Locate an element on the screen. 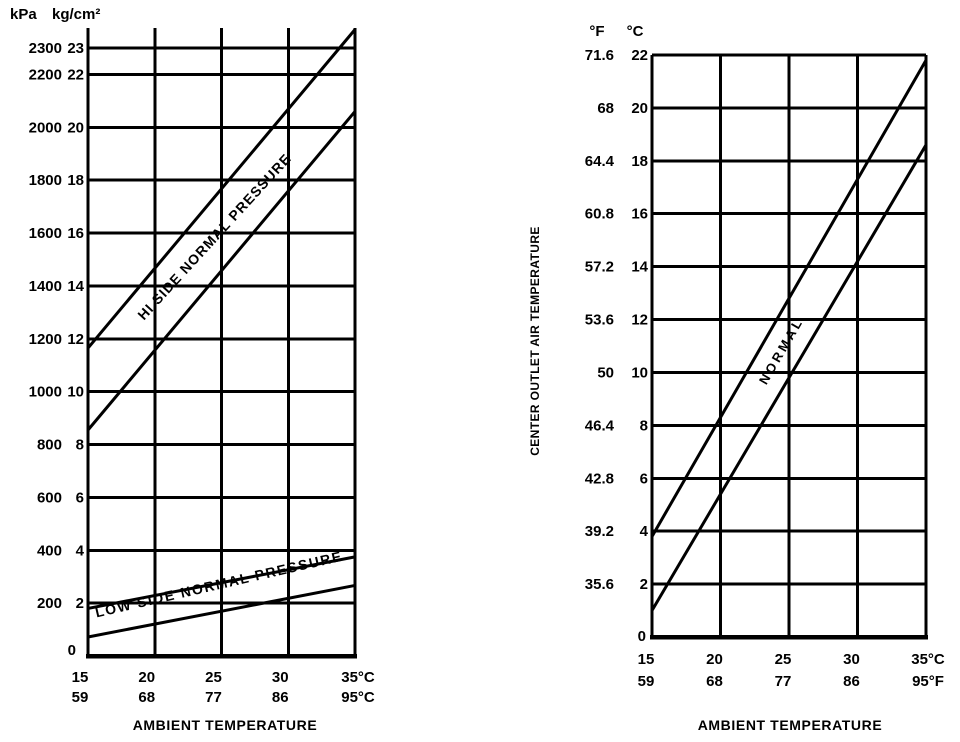 This screenshot has height=742, width=960. y-tick-label-kg: 16 is located at coordinates (75, 233).